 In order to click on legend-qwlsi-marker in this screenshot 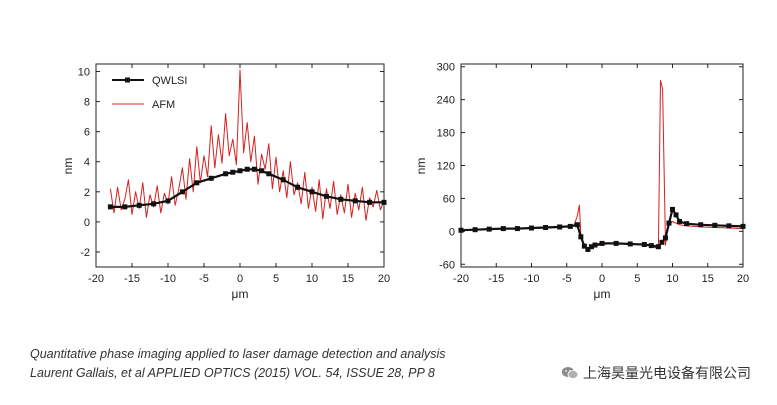, I will do `click(127, 80)`.